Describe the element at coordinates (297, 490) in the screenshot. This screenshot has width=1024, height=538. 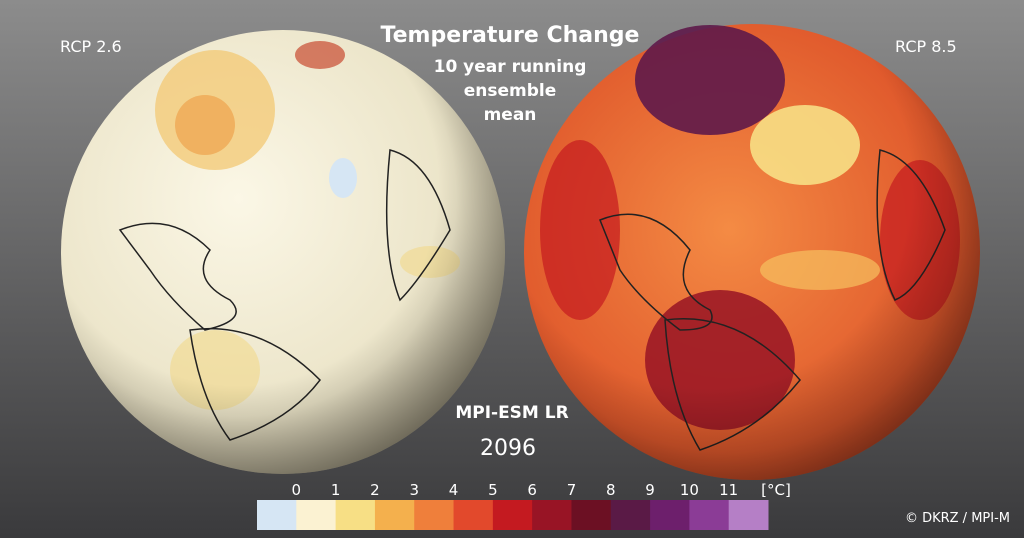
I see `colorbar-tick-label: 0` at that location.